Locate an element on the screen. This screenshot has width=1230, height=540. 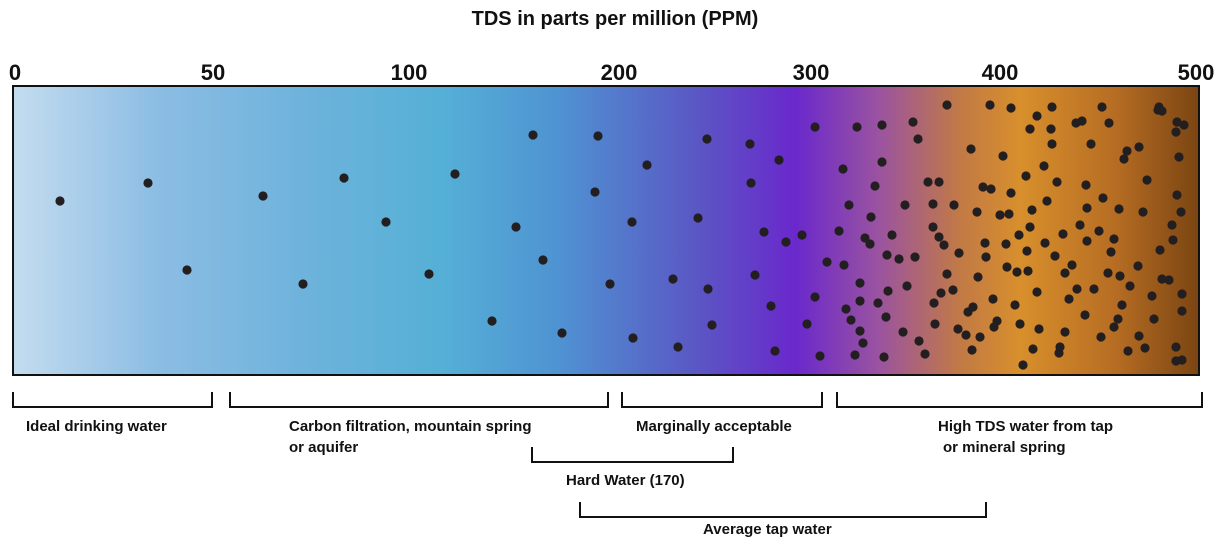
tick-label-200: 200 is located at coordinates (619, 72).